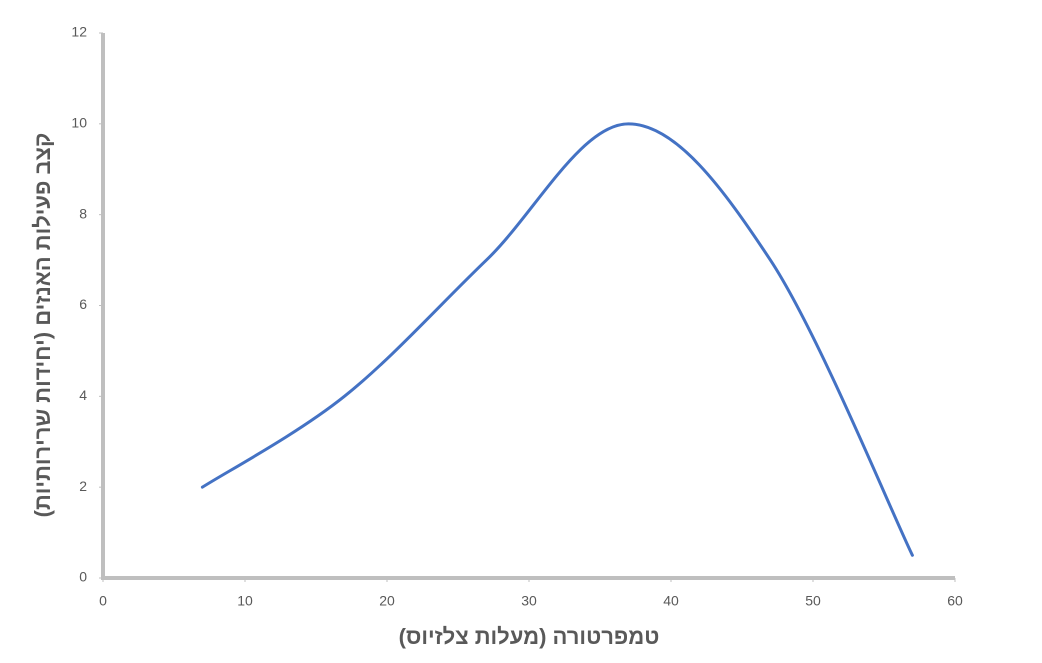 This screenshot has width=1042, height=663. What do you see at coordinates (671, 601) in the screenshot?
I see `x-tick-label: 40` at bounding box center [671, 601].